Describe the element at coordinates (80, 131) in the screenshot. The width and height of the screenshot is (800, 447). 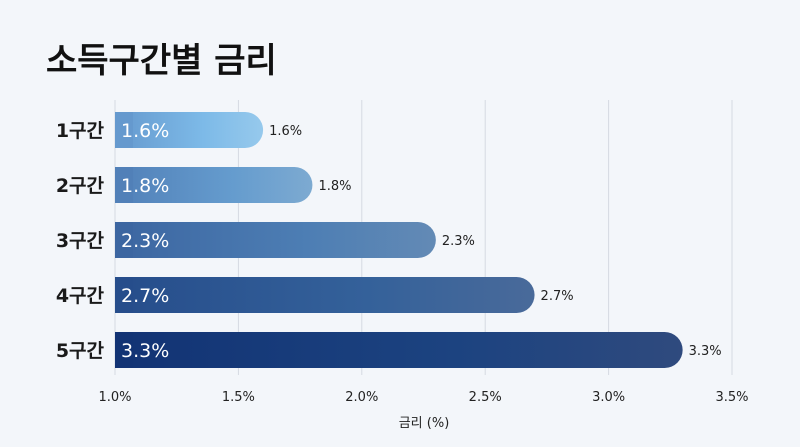
I see `category-label: 1구간` at that location.